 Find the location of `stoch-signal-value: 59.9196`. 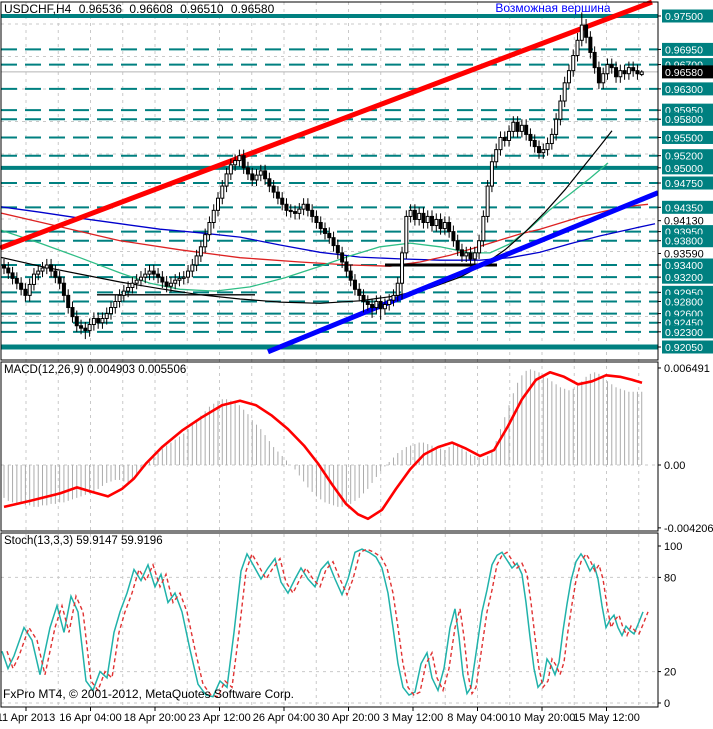

stoch-signal-value: 59.9196 is located at coordinates (142, 541).